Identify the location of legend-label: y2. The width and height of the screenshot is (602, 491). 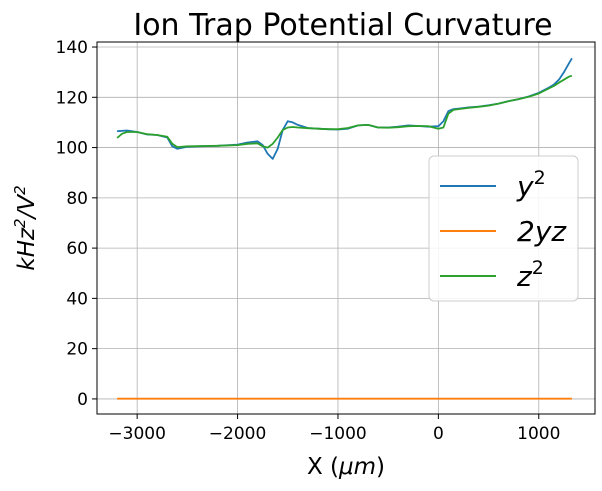
(531, 185).